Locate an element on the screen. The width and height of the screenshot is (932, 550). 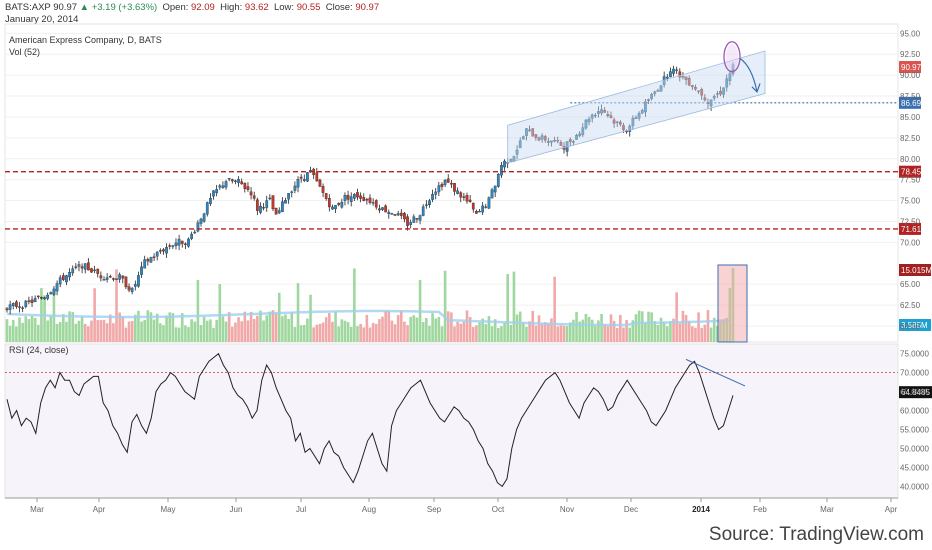
arrow-head-icon is located at coordinates (756, 88).